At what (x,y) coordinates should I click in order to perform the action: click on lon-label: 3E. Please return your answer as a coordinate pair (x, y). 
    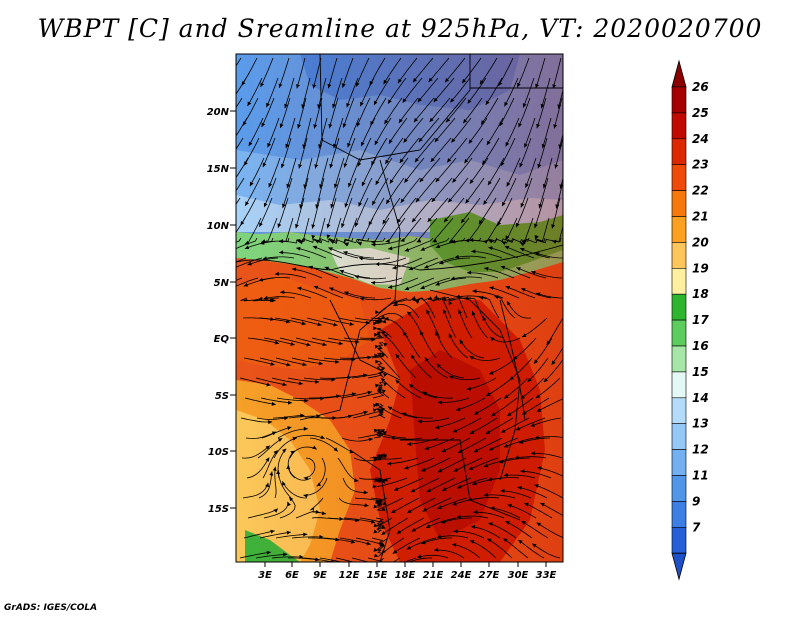
    Looking at the image, I should click on (265, 575).